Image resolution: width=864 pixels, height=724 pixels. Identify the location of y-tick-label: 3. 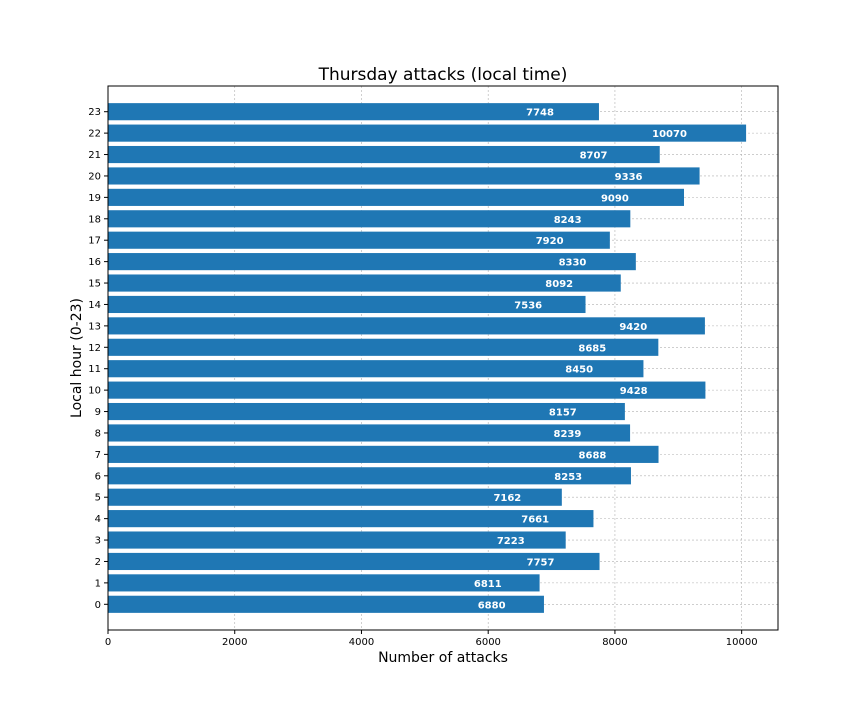
(98, 541).